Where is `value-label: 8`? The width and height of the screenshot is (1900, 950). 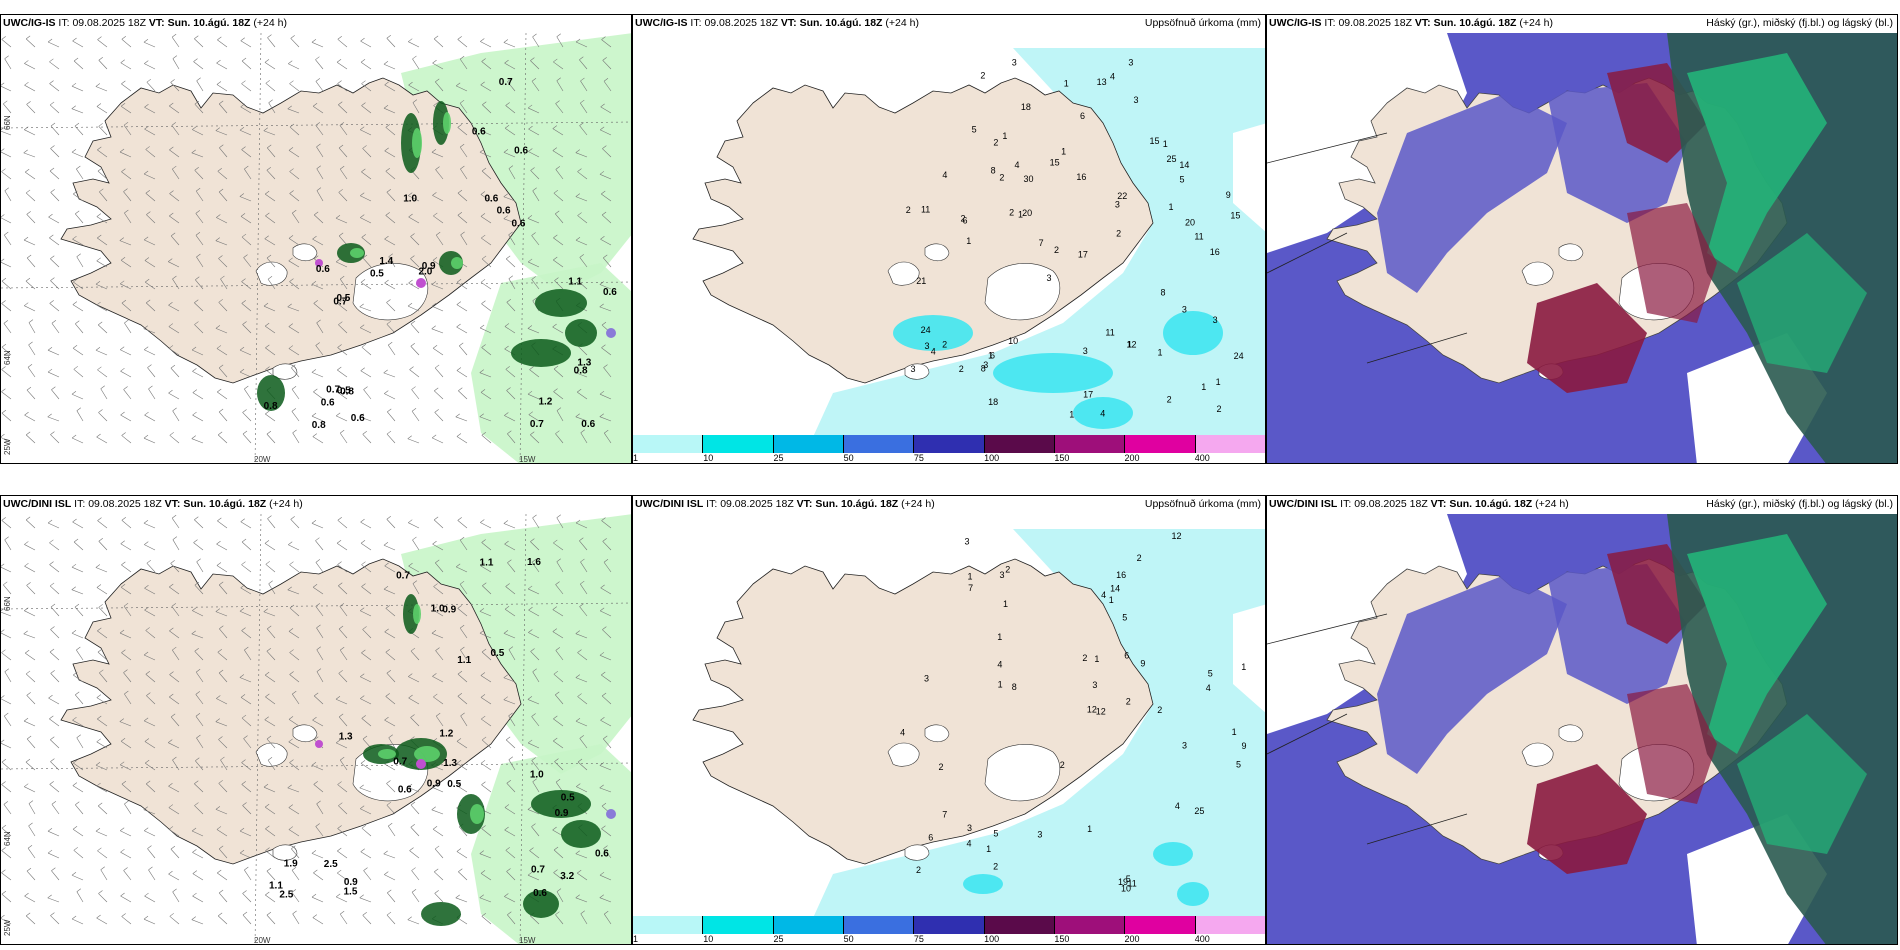
value-label: 8 is located at coordinates (983, 369).